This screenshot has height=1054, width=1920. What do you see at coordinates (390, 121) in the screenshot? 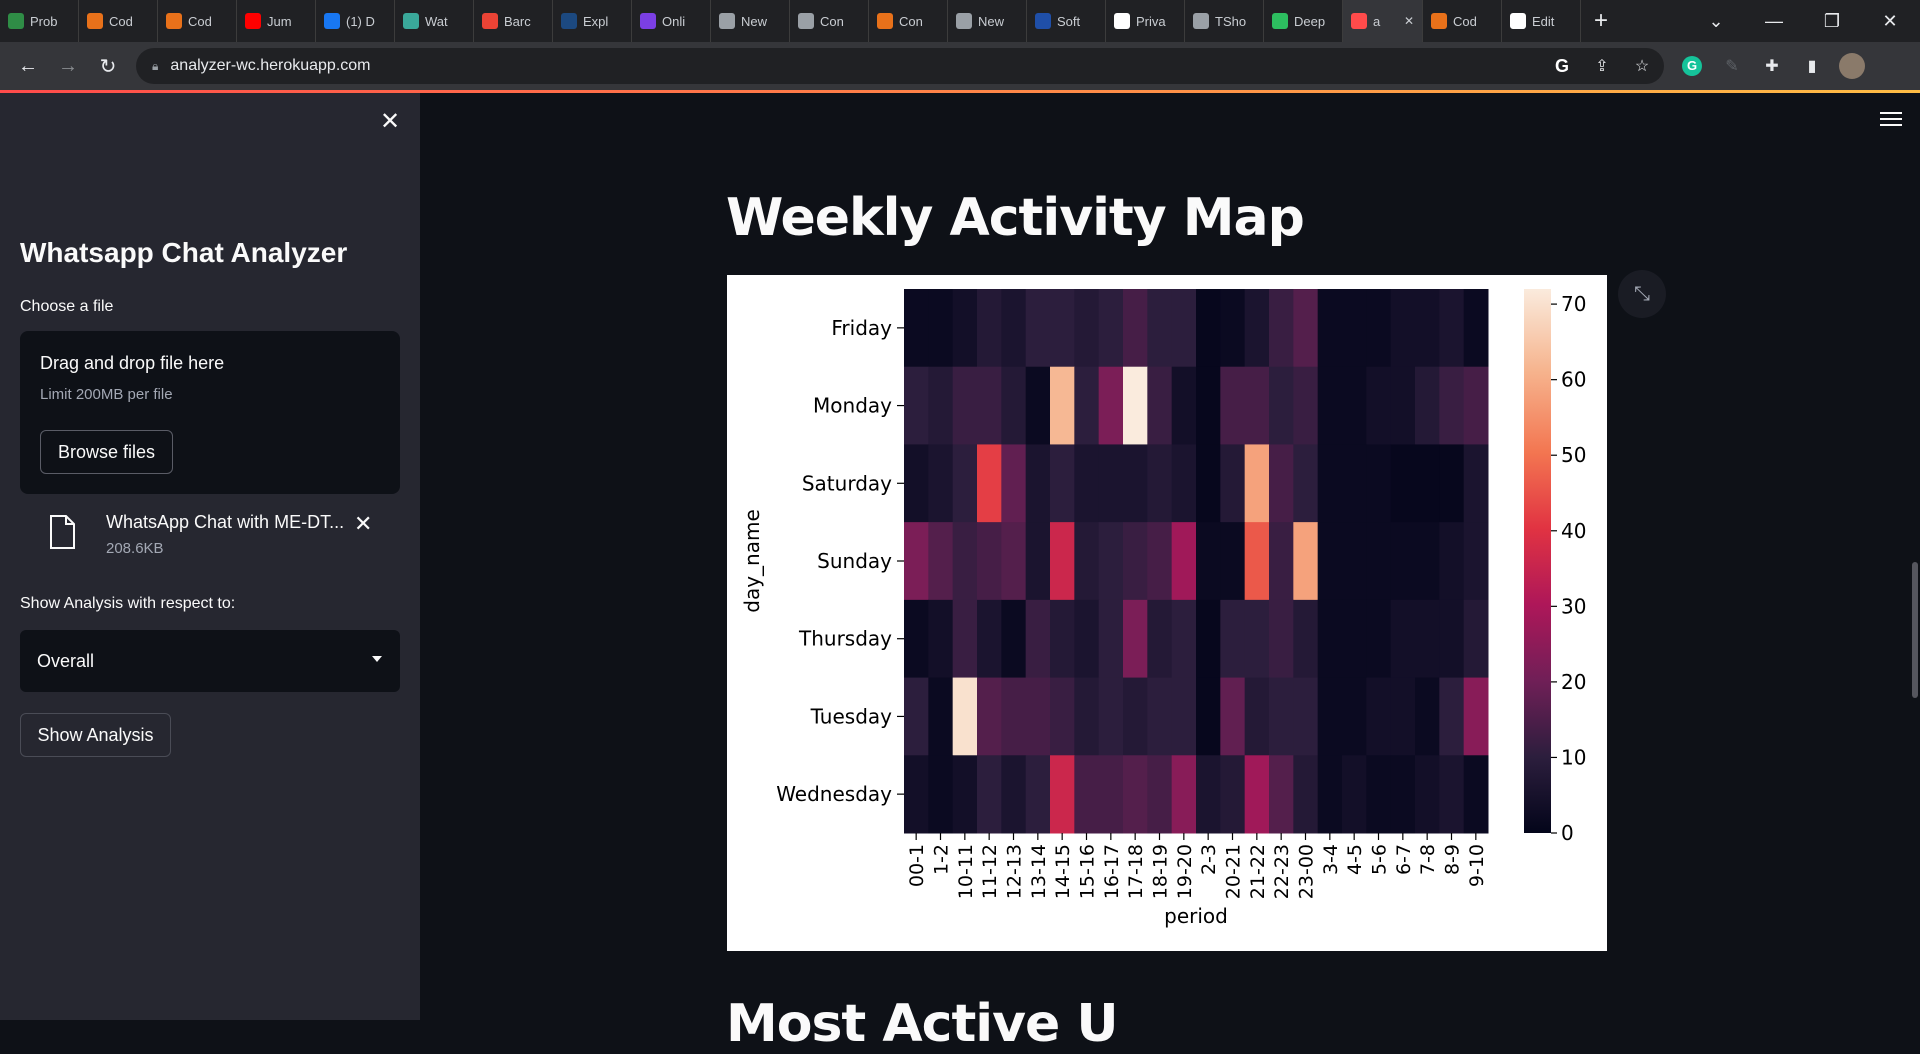
I see `close-sidebar-icon: ✕` at bounding box center [390, 121].